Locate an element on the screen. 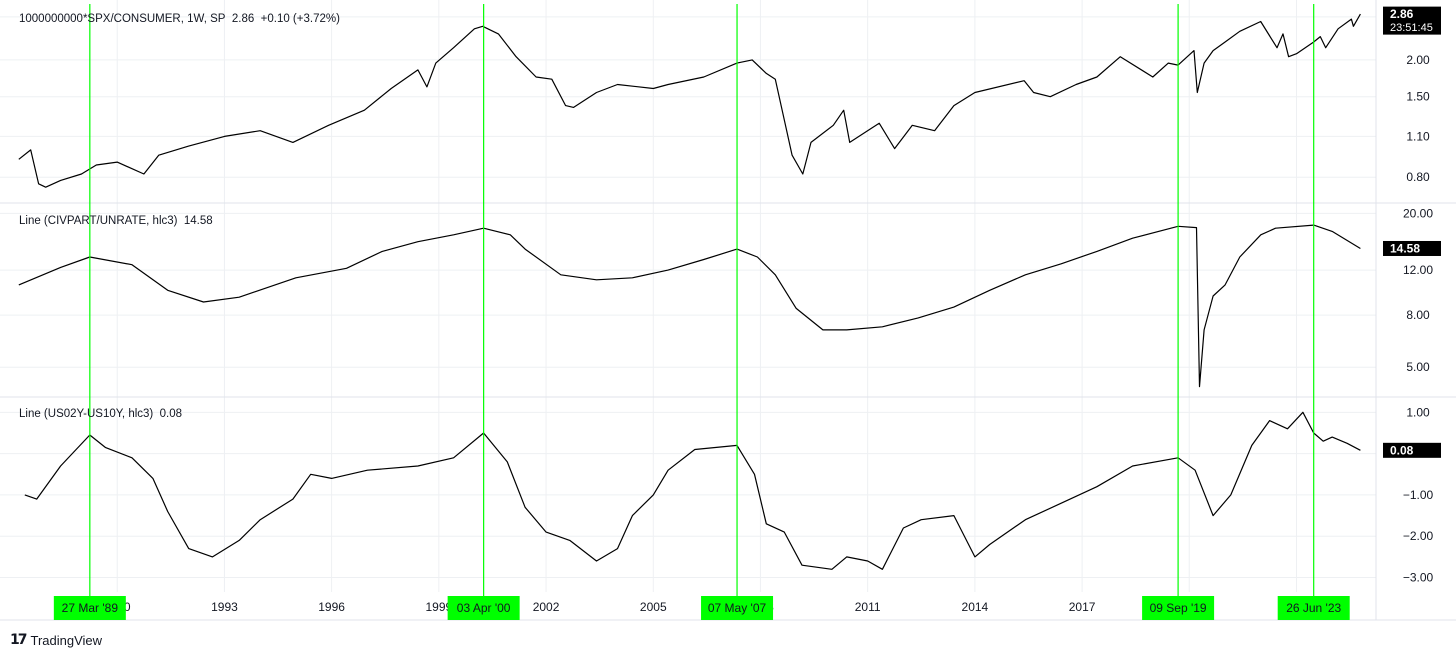 This screenshot has height=657, width=1456. y-tick-label: 8.00 is located at coordinates (1418, 315).